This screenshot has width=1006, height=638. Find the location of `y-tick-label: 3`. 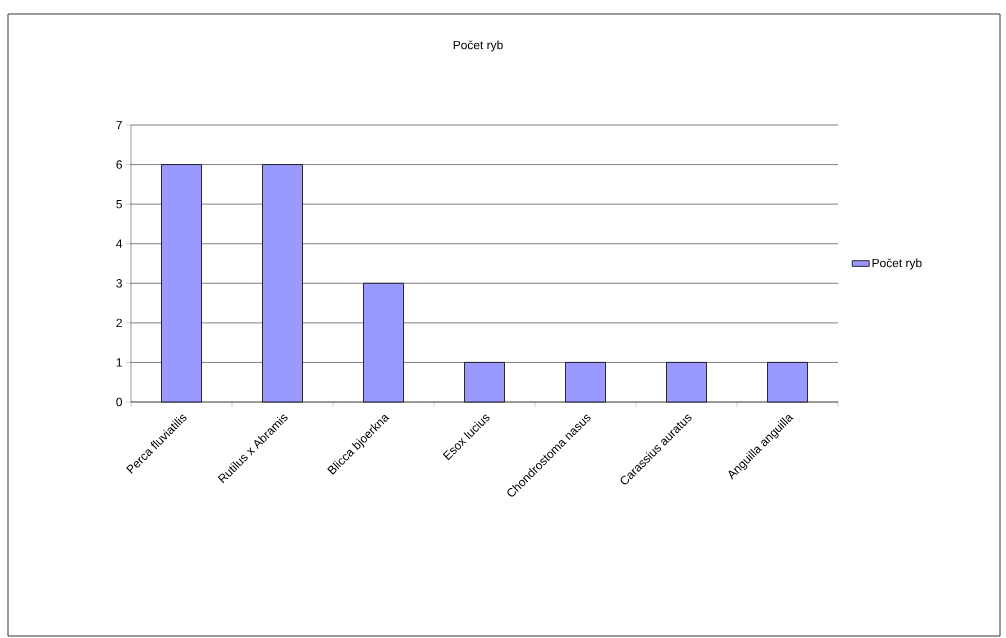

y-tick-label: 3 is located at coordinates (119, 283).